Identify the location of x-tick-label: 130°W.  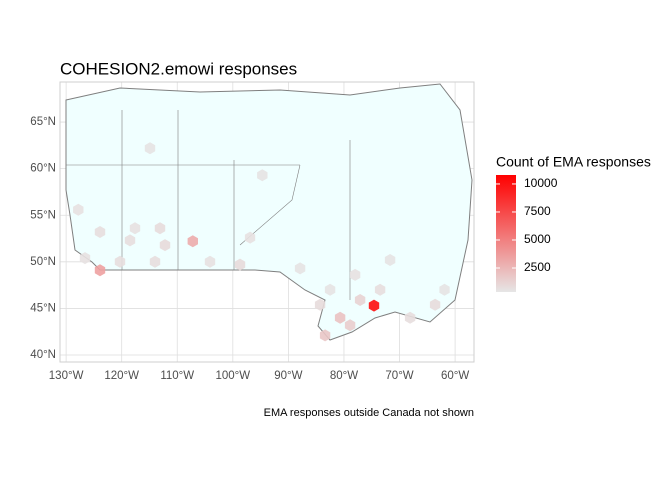
(66, 376).